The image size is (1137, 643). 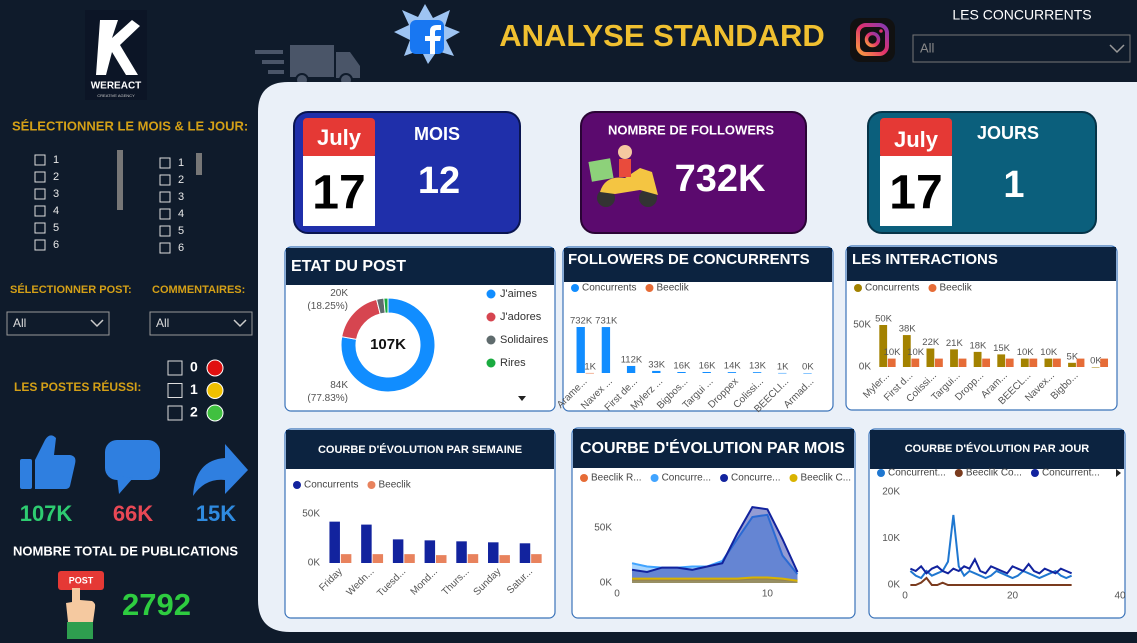 I want to click on competitor-dropdown: All, so click(x=1021, y=48).